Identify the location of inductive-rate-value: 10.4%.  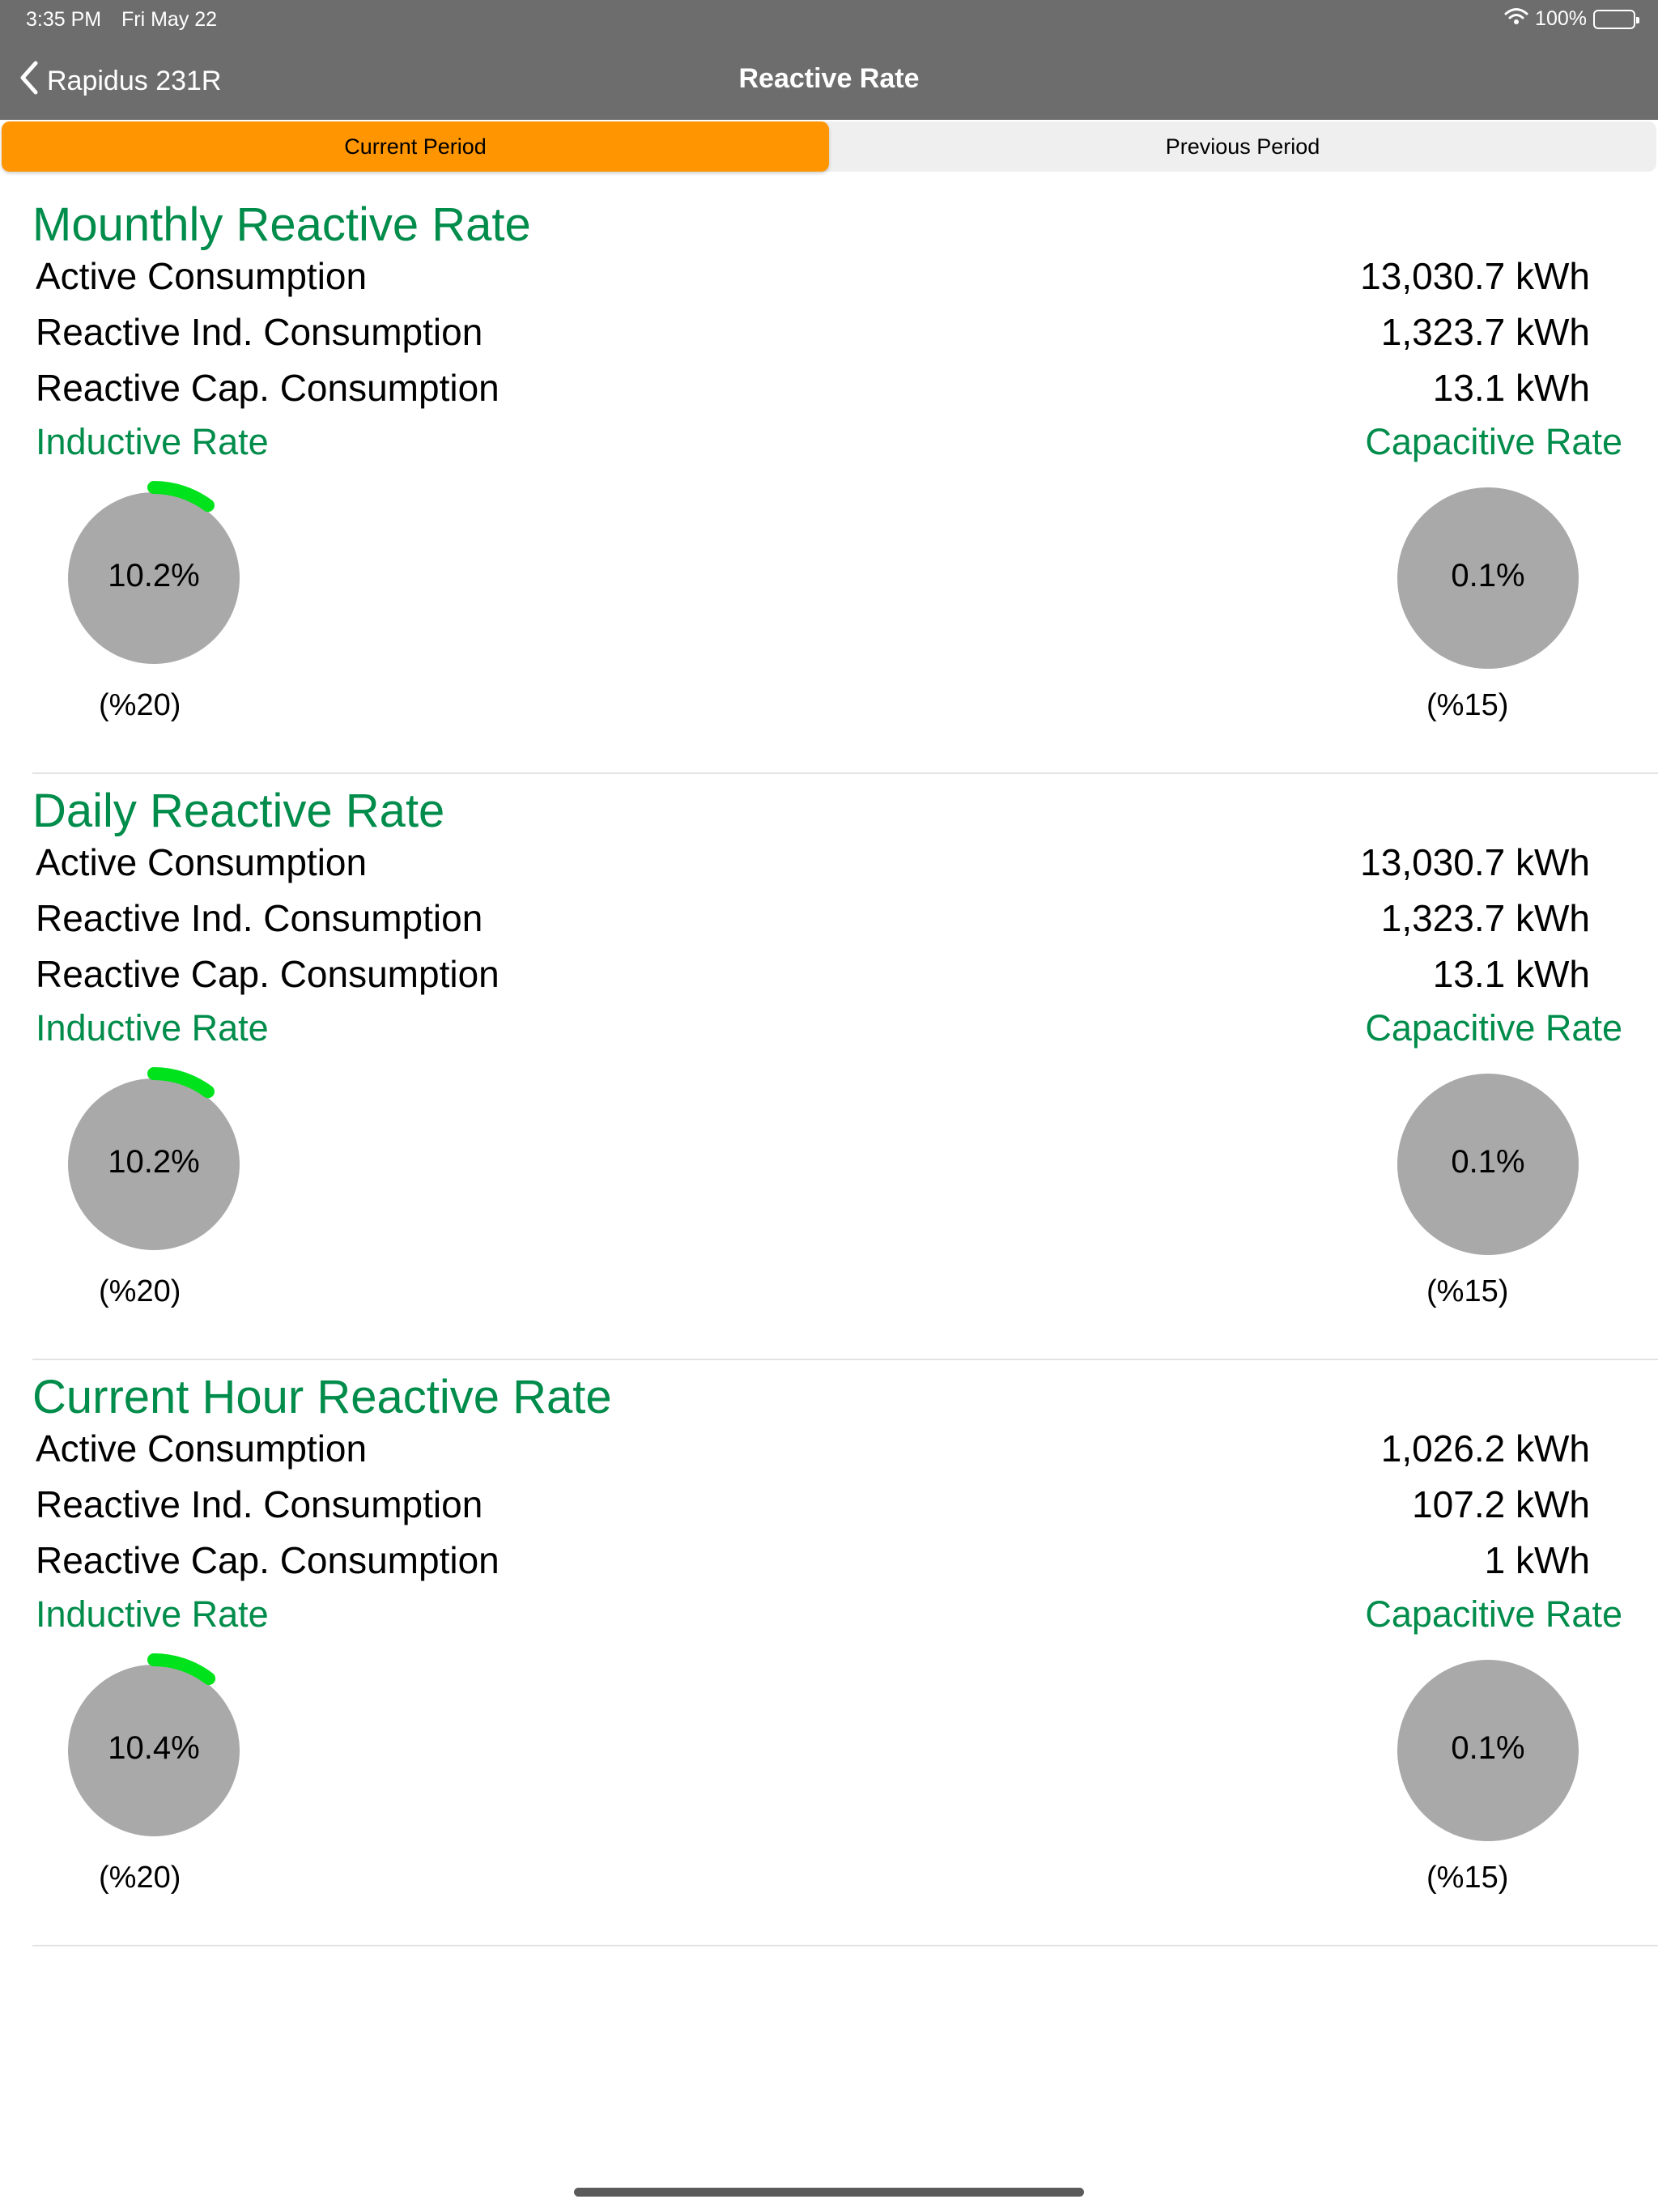
(154, 1748).